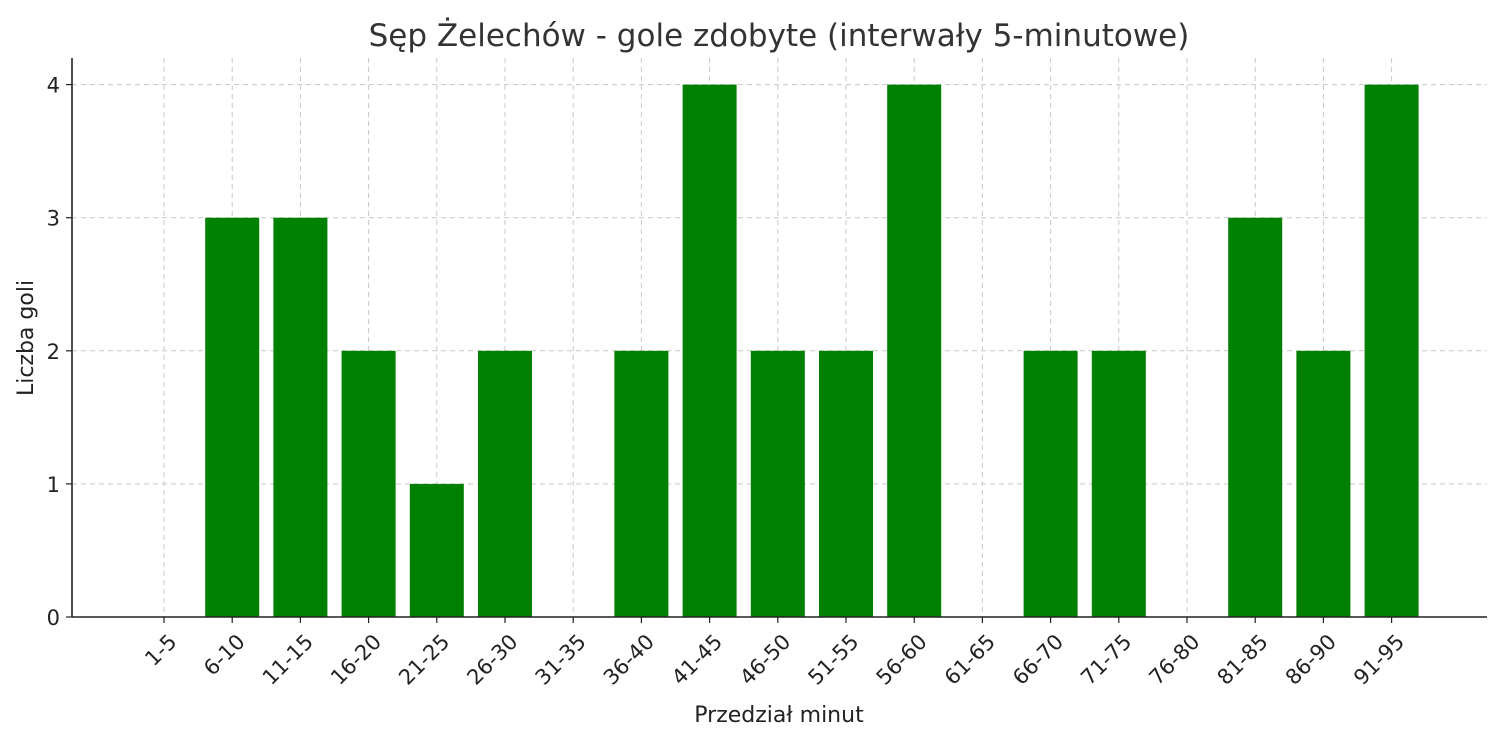  What do you see at coordinates (765, 660) in the screenshot?
I see `x-tick-label-46-50: 46-50` at bounding box center [765, 660].